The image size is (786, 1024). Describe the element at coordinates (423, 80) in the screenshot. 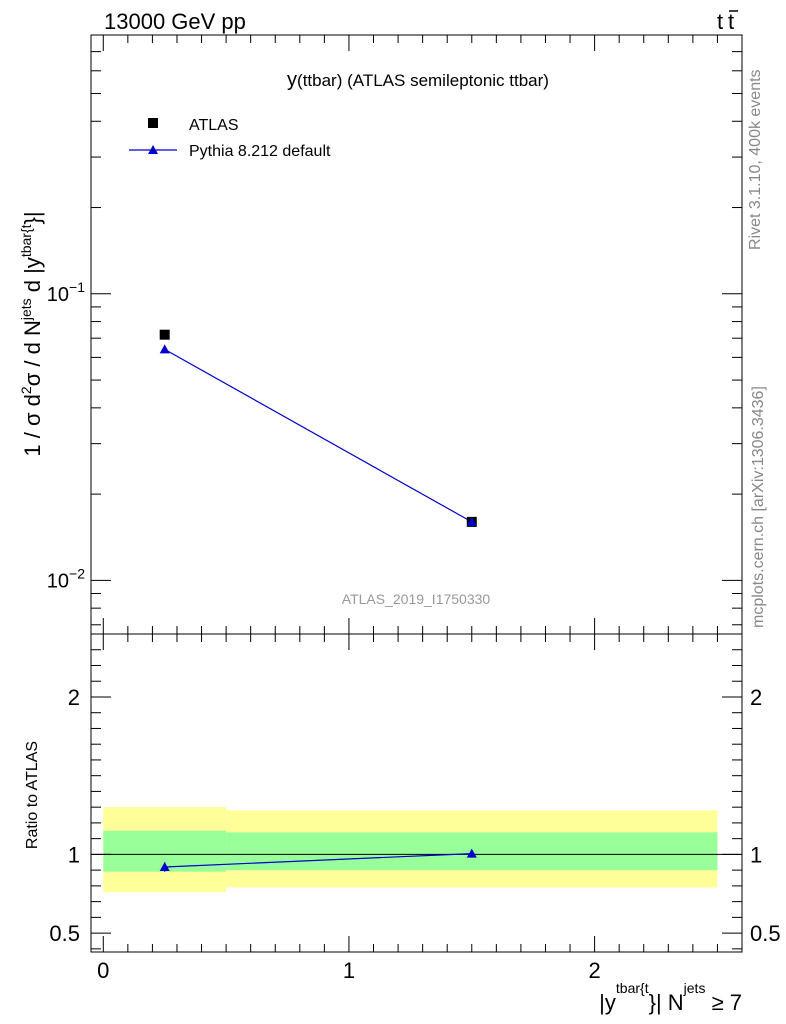

I see `plot-title-rest: (ttbar) (ATLAS semileptonic ttbar)` at that location.